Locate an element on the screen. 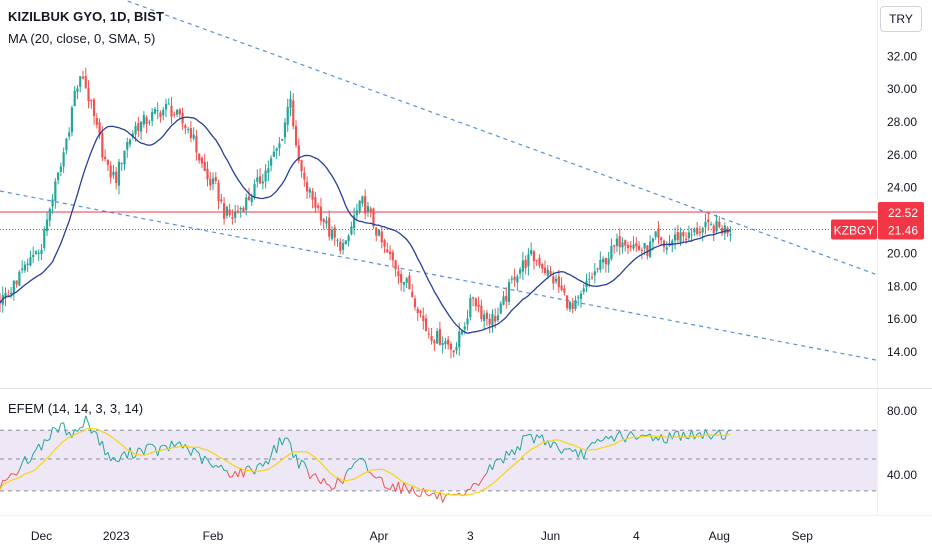  price-tick-label: 24.00 is located at coordinates (902, 188).